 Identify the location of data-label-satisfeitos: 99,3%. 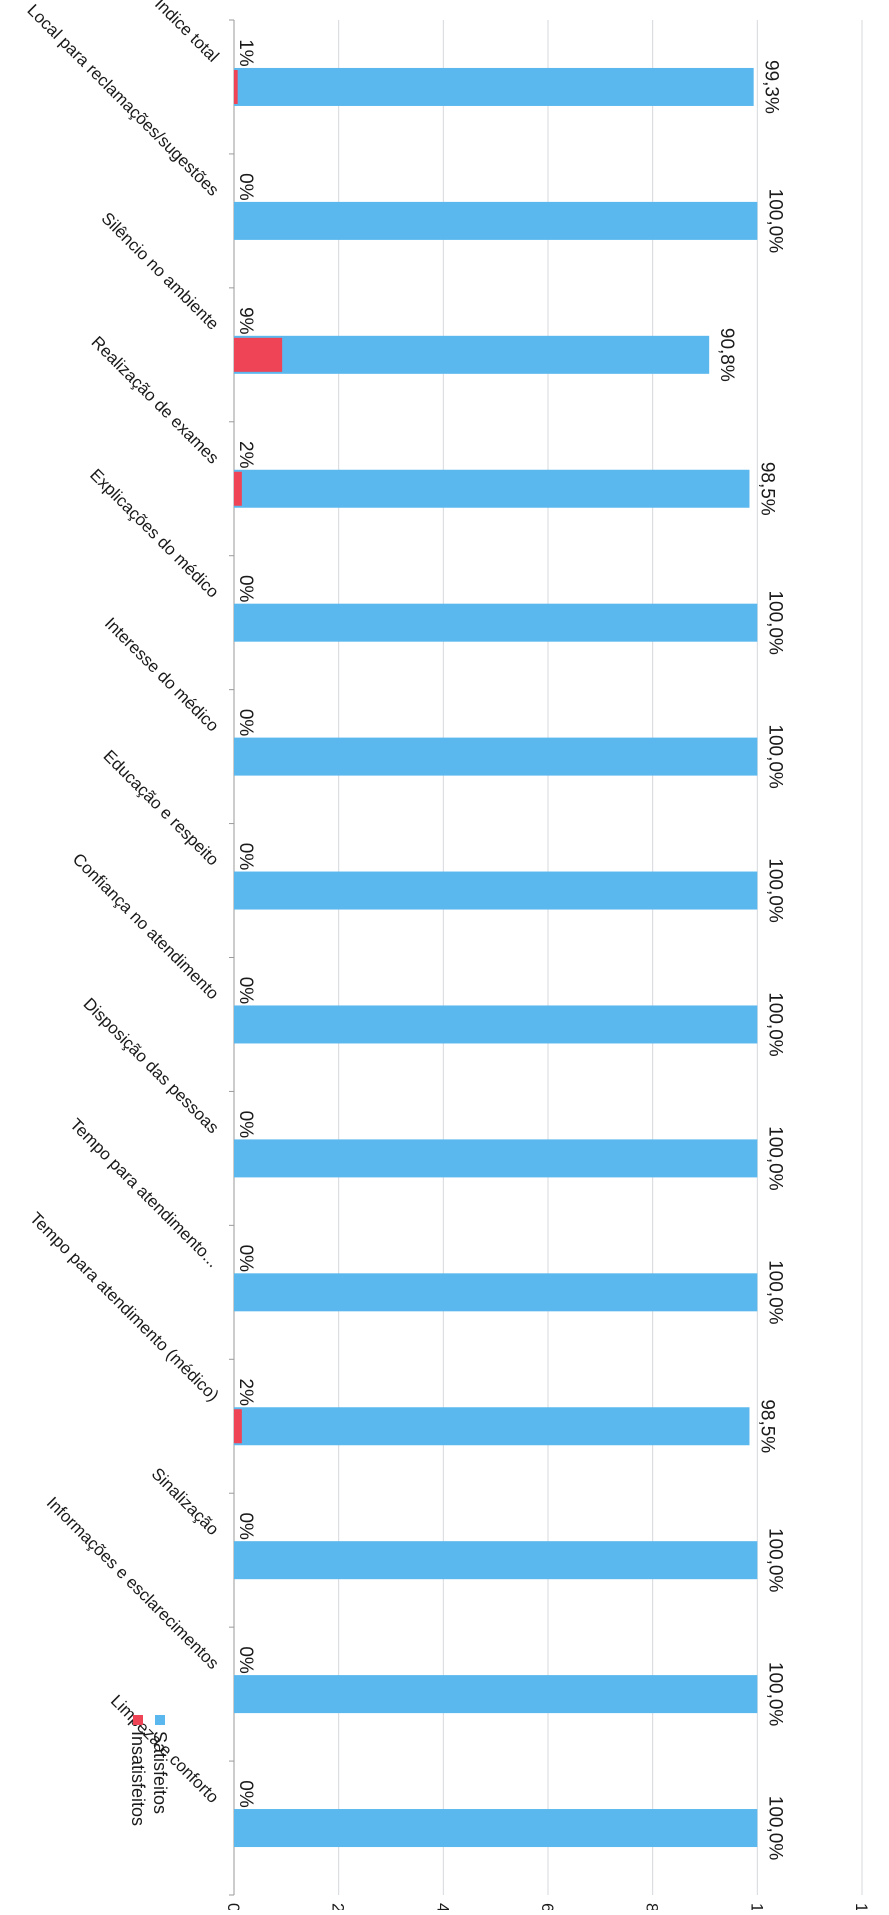
(771, 87).